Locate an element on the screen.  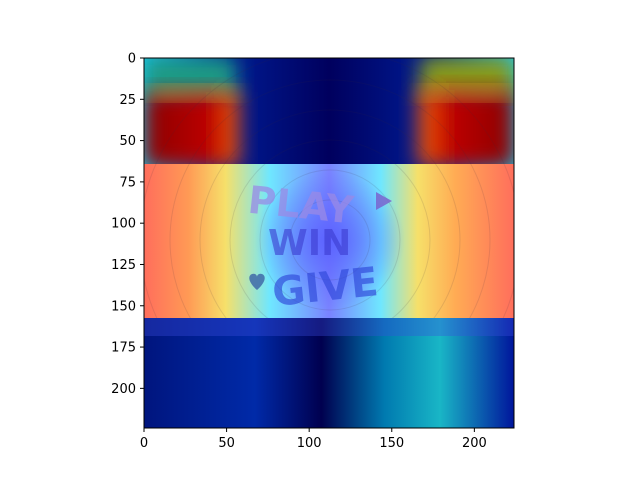
y-axis-ticks: 0 25 50 75 100 125 150 175 200 is located at coordinates (127, 224).